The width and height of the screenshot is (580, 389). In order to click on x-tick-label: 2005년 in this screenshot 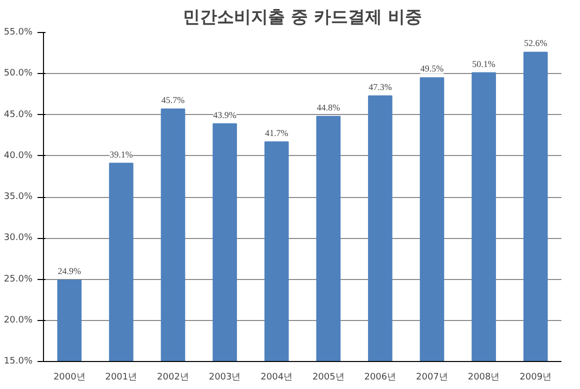, I will do `click(328, 377)`.